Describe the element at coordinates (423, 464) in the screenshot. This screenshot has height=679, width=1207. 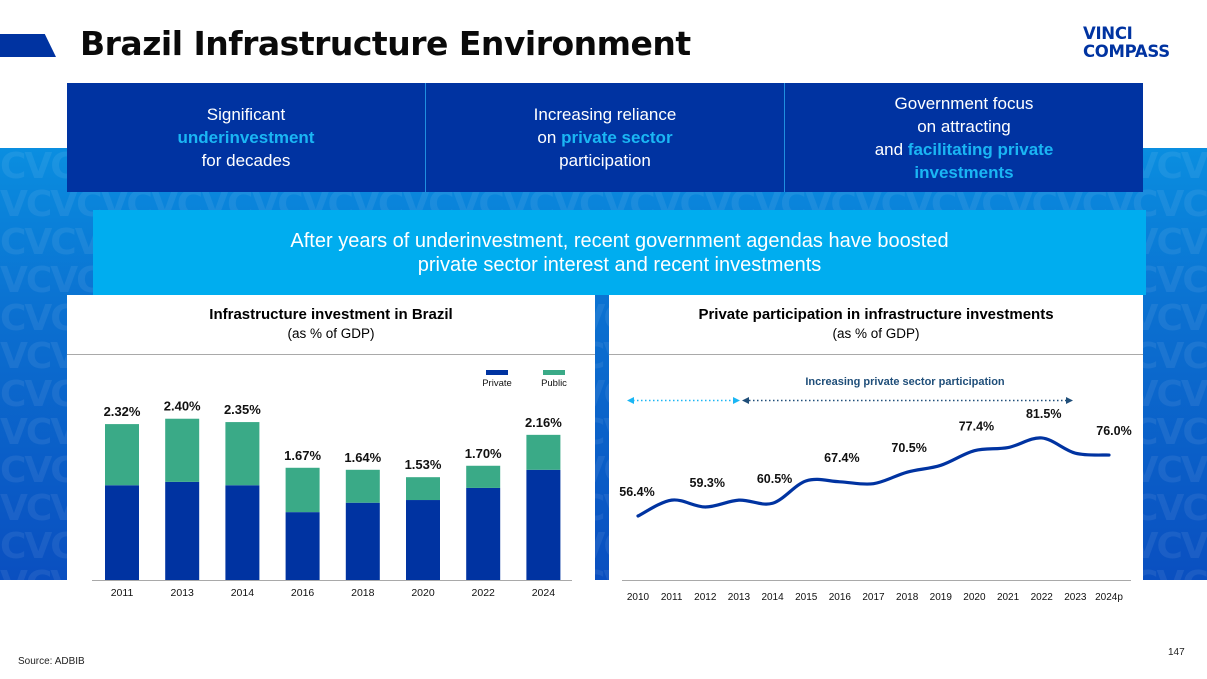
I see `bar-total-label: 1.53%` at that location.